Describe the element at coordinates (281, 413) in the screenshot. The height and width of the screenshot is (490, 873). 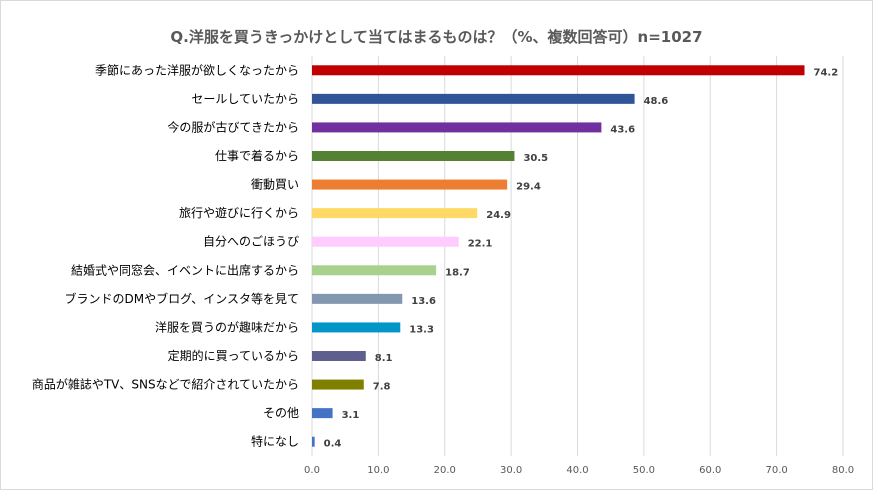
I see `category-label: その他` at that location.